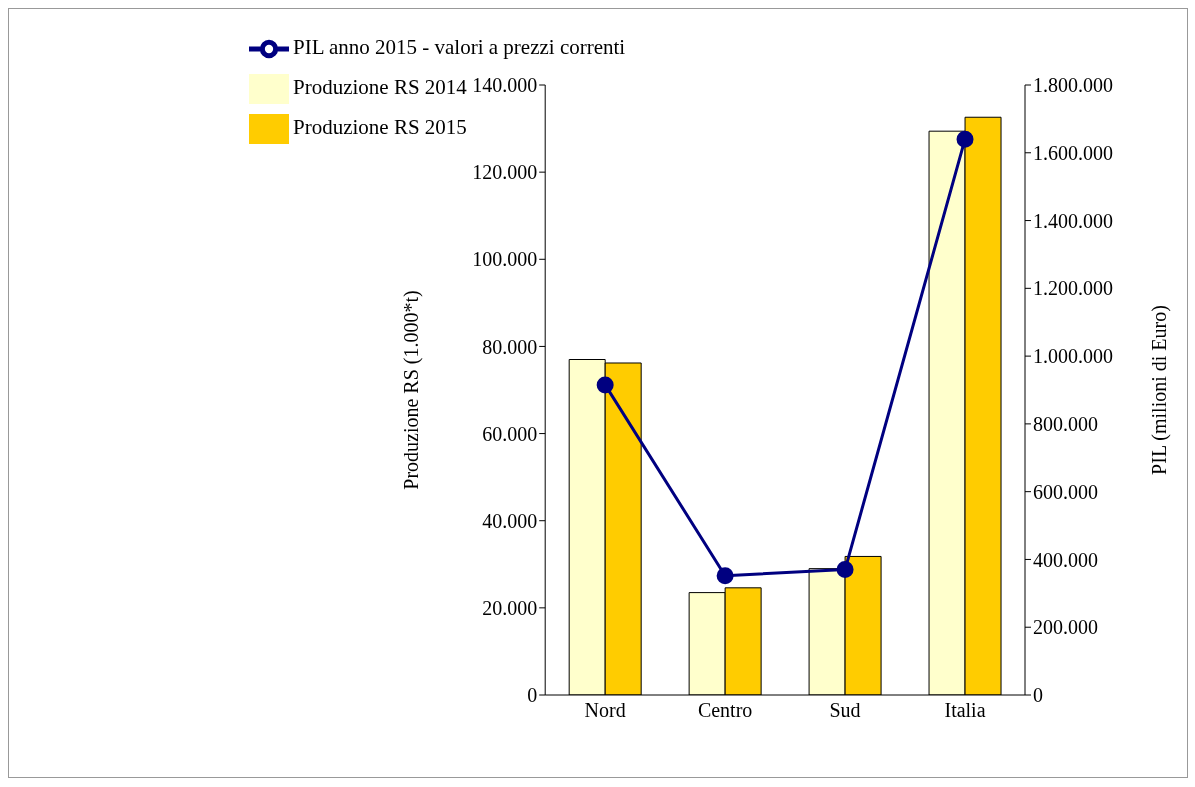  I want to click on x-tick-label: Nord, so click(605, 710).